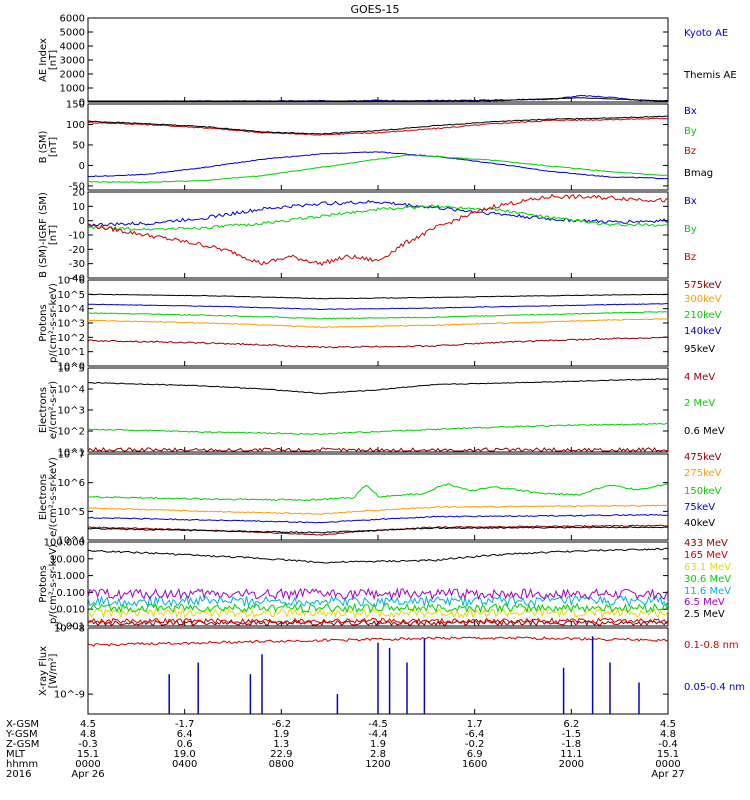  What do you see at coordinates (378, 147) in the screenshot?
I see `panel-frame-bsm` at bounding box center [378, 147].